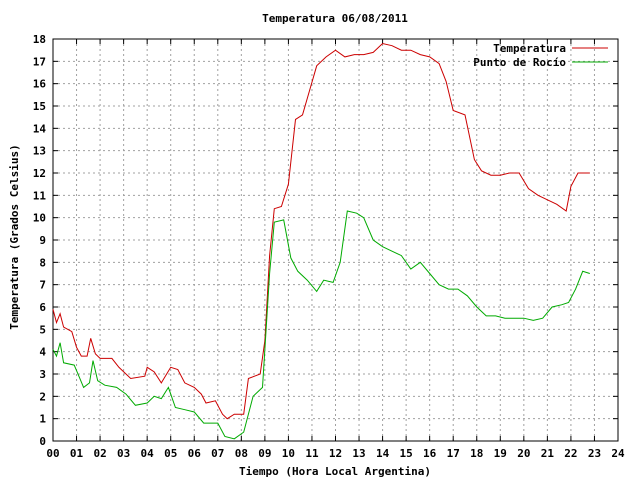  Describe the element at coordinates (195, 453) in the screenshot. I see `x-tick-label: 06` at that location.